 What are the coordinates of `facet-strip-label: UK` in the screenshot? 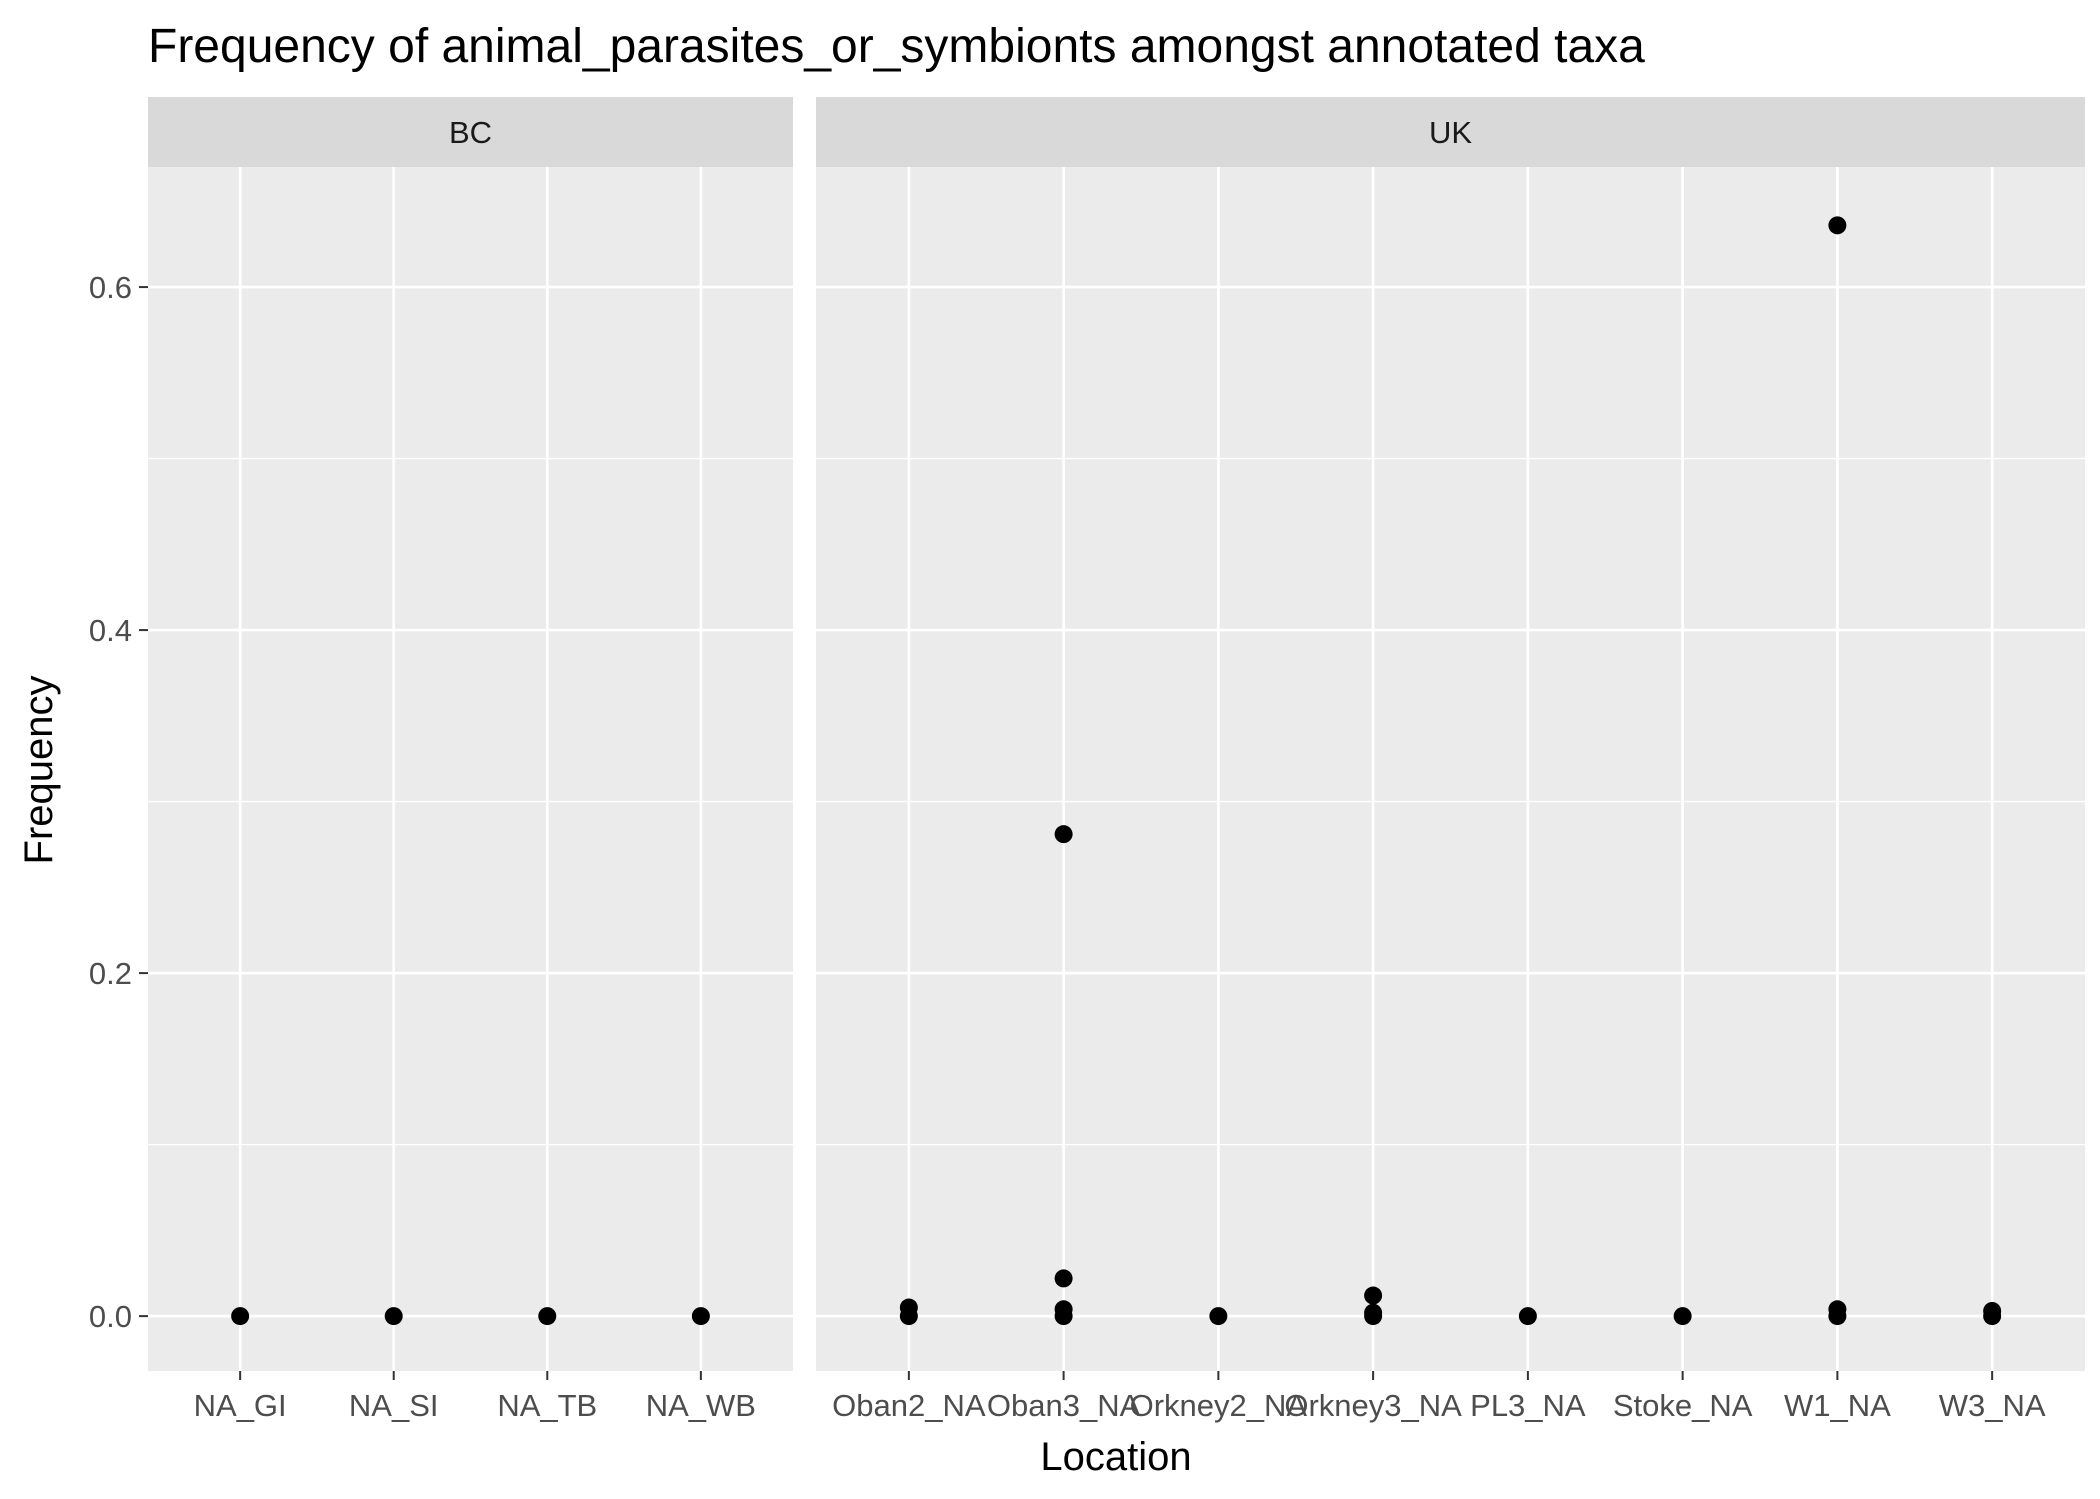 It's located at (1450, 132).